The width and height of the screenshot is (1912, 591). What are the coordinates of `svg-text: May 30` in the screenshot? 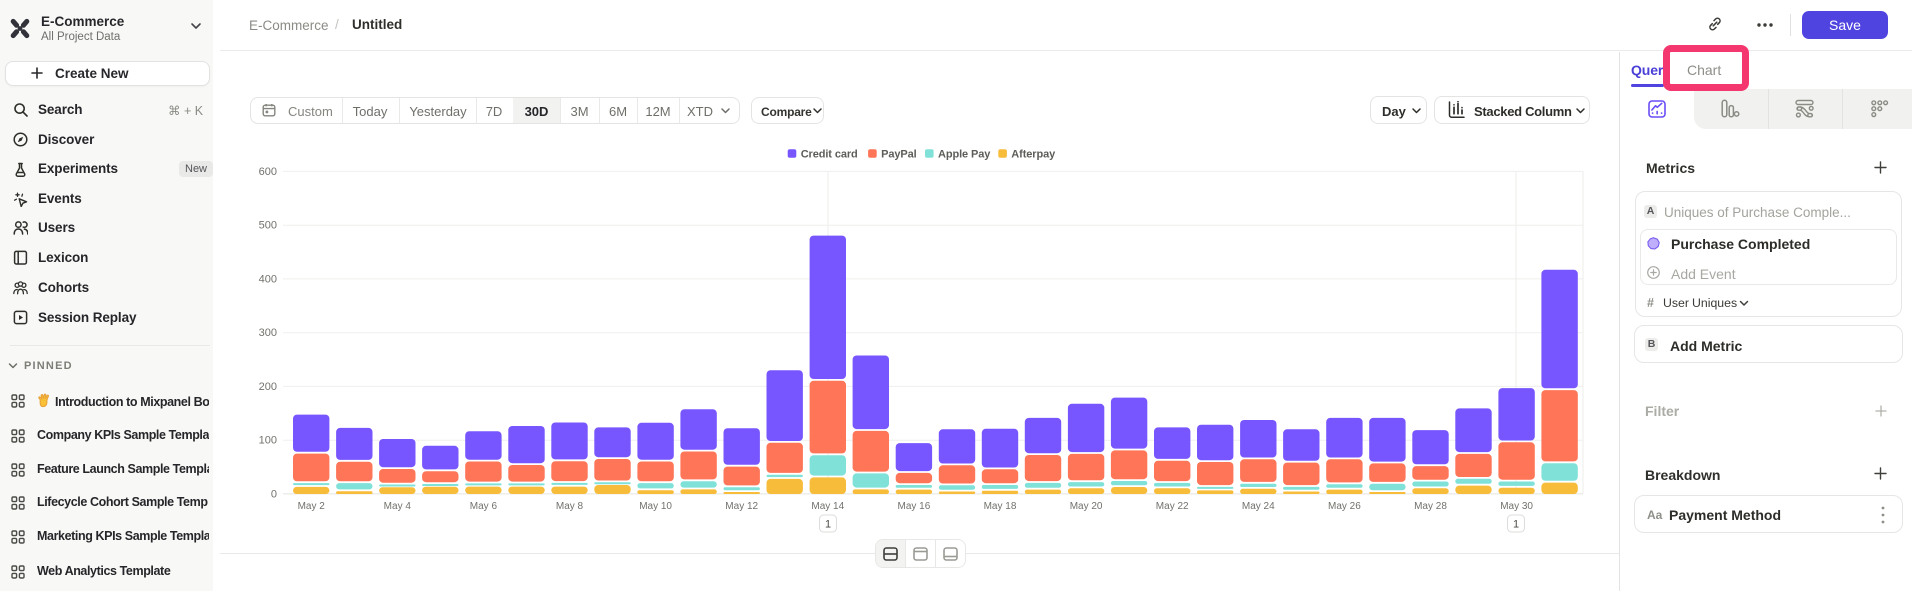 It's located at (1516, 506).